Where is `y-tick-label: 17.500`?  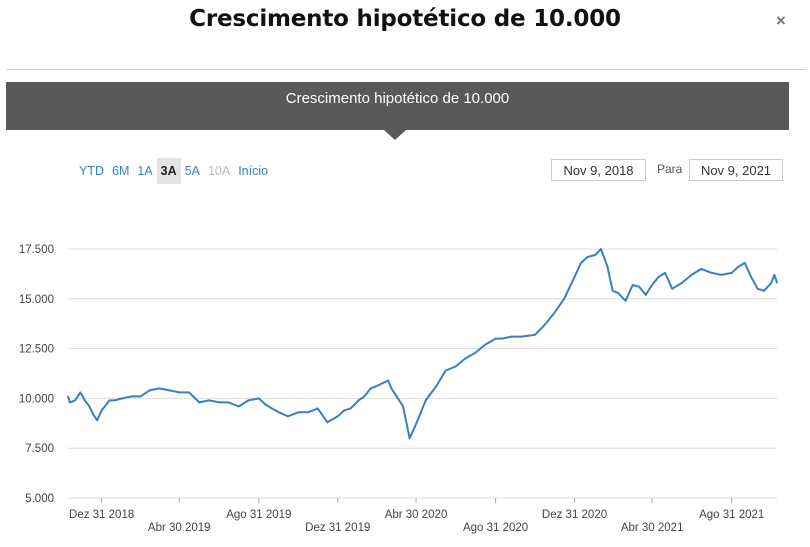
y-tick-label: 17.500 is located at coordinates (36, 250).